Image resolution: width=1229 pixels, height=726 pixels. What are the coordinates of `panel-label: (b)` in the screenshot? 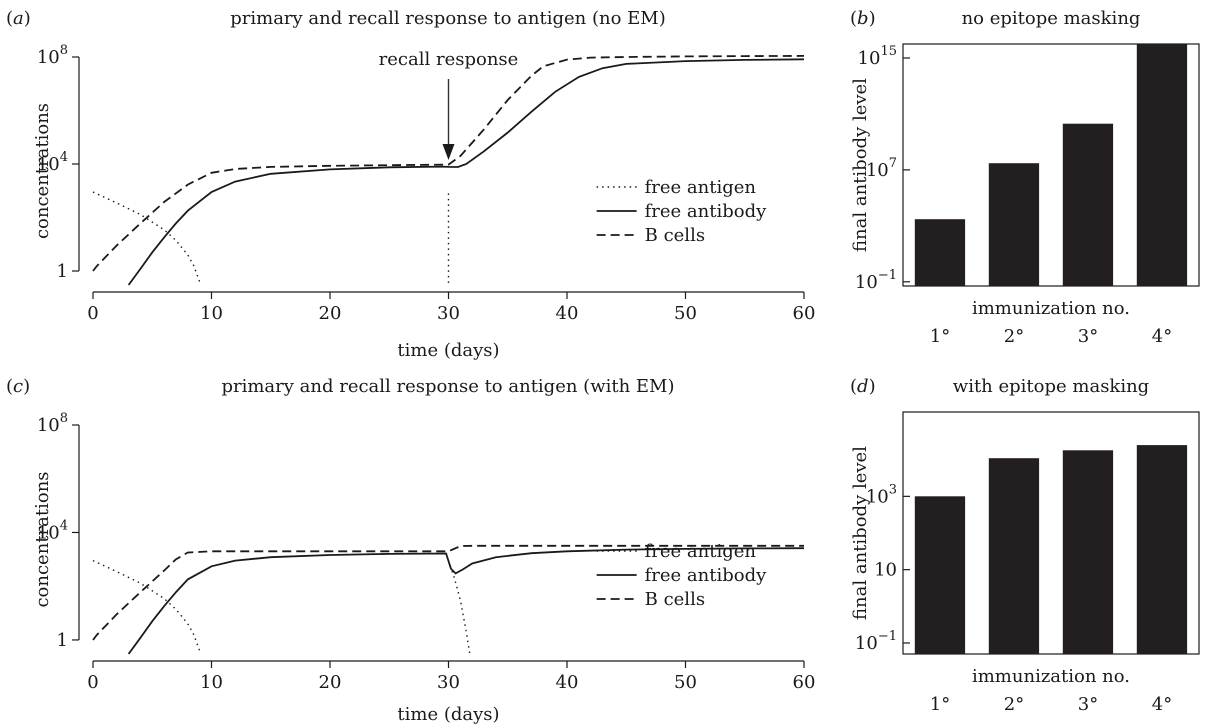 It's located at (863, 18).